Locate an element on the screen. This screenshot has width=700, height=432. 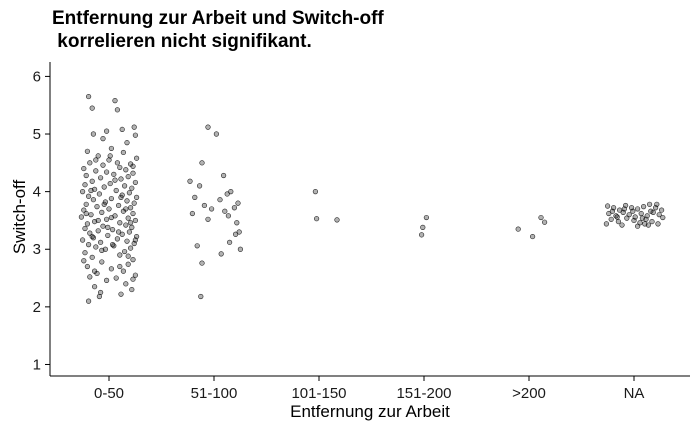
x-tick-label: NA is located at coordinates (634, 393).